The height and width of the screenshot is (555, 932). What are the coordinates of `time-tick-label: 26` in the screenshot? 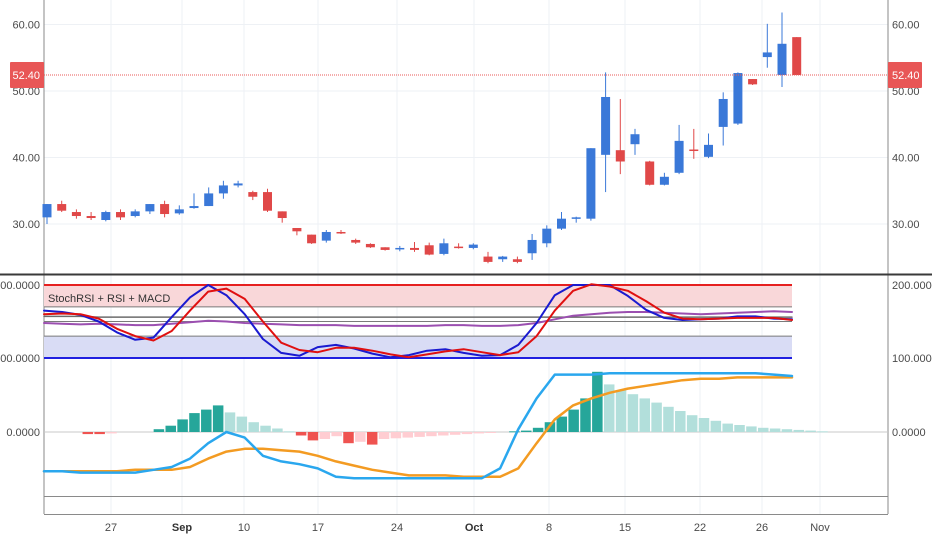 It's located at (762, 528).